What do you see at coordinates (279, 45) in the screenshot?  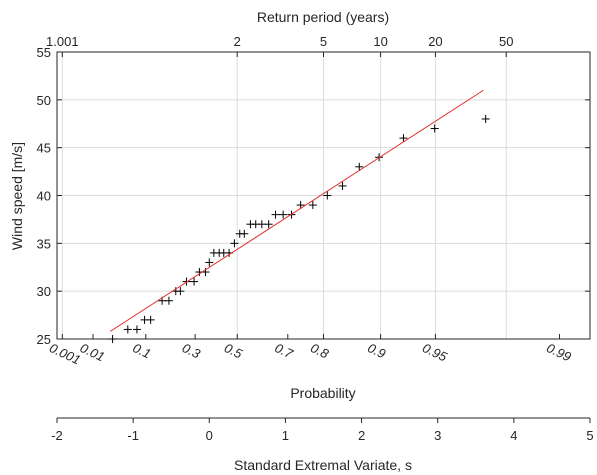 I see `top-axis-ticks: 1.001 2 5 10 20 50` at bounding box center [279, 45].